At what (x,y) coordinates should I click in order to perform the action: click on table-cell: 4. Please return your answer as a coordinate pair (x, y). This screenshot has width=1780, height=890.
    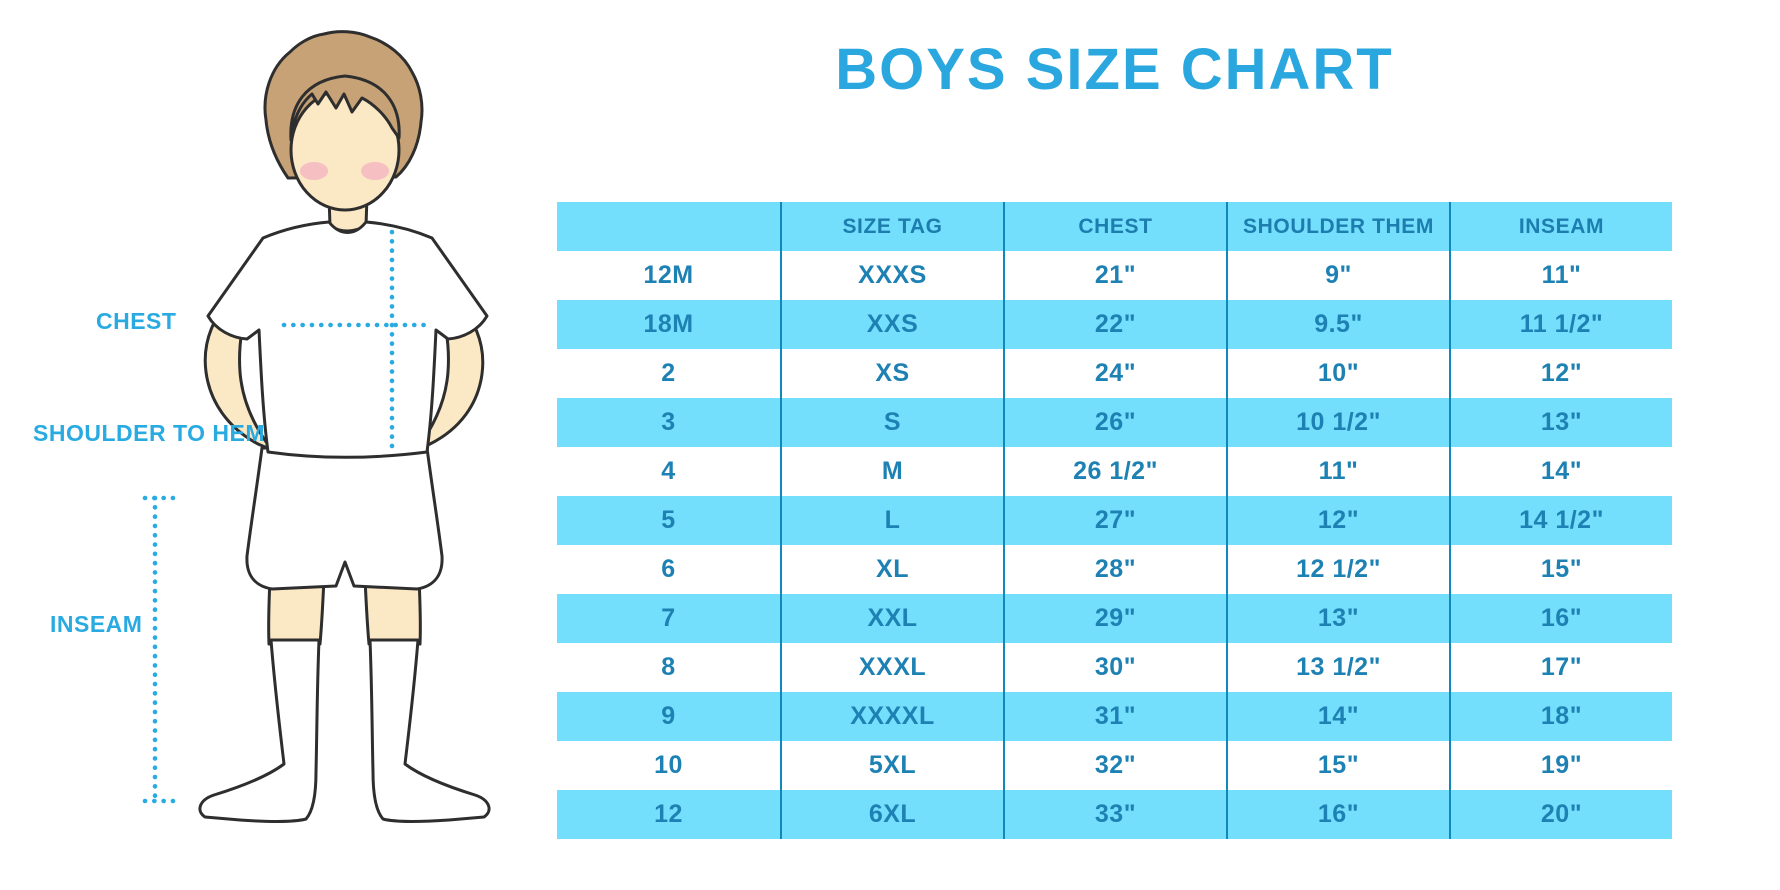
    Looking at the image, I should click on (668, 471).